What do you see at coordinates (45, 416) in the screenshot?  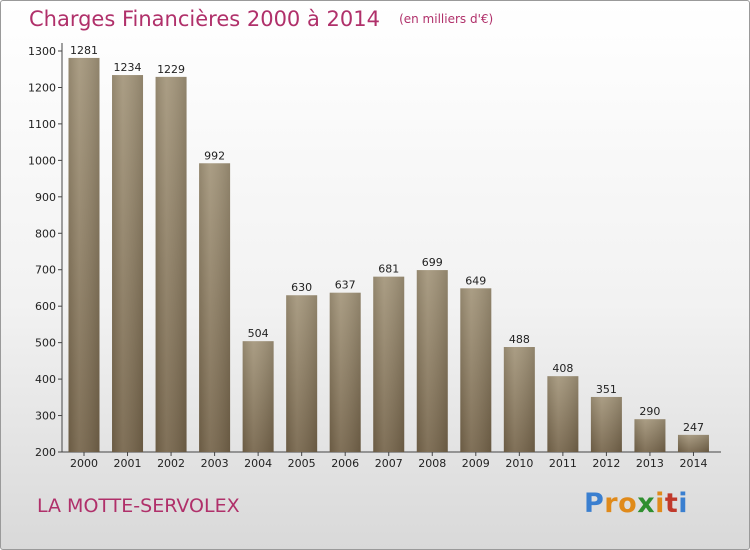 I see `y-tick-label: 300` at bounding box center [45, 416].